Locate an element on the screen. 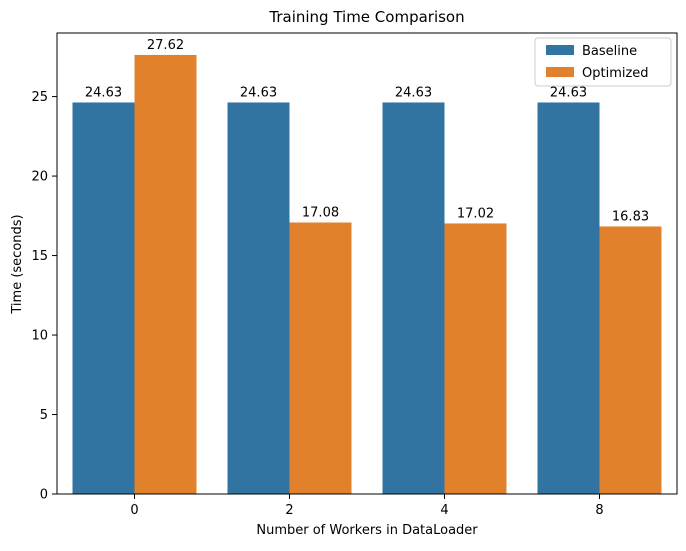 This screenshot has height=551, width=686. data-label-baseline-2: 24.63 is located at coordinates (258, 92).